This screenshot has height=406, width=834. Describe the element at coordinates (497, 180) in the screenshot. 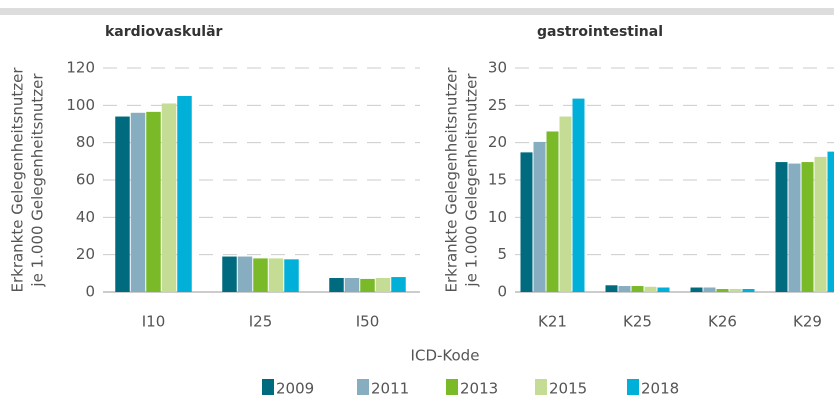

I see `y-tick-label: 15` at that location.